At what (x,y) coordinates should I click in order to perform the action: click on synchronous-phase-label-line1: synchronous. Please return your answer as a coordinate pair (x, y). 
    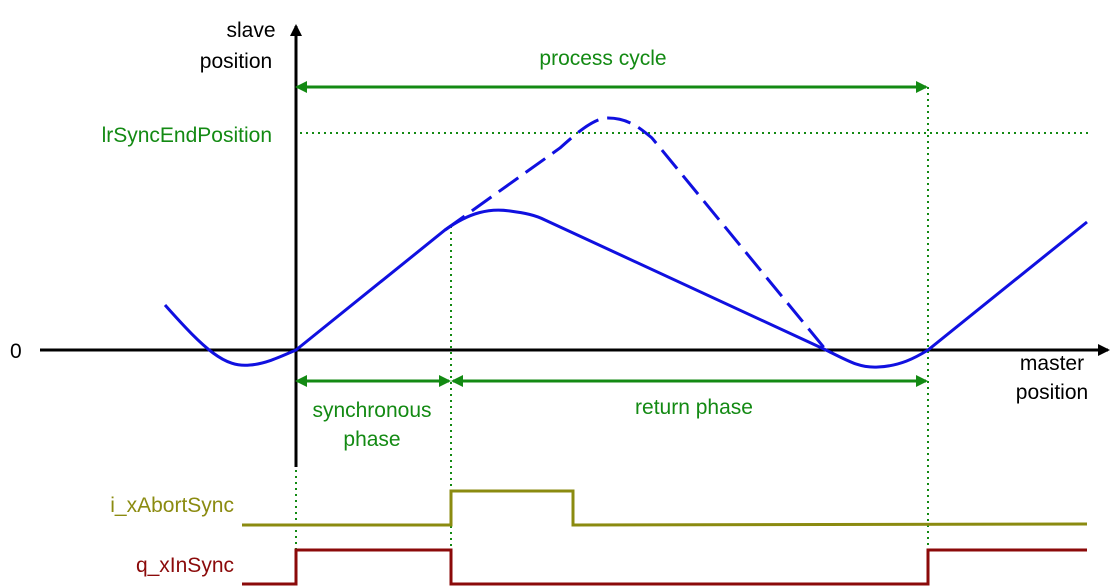
    Looking at the image, I should click on (371, 410).